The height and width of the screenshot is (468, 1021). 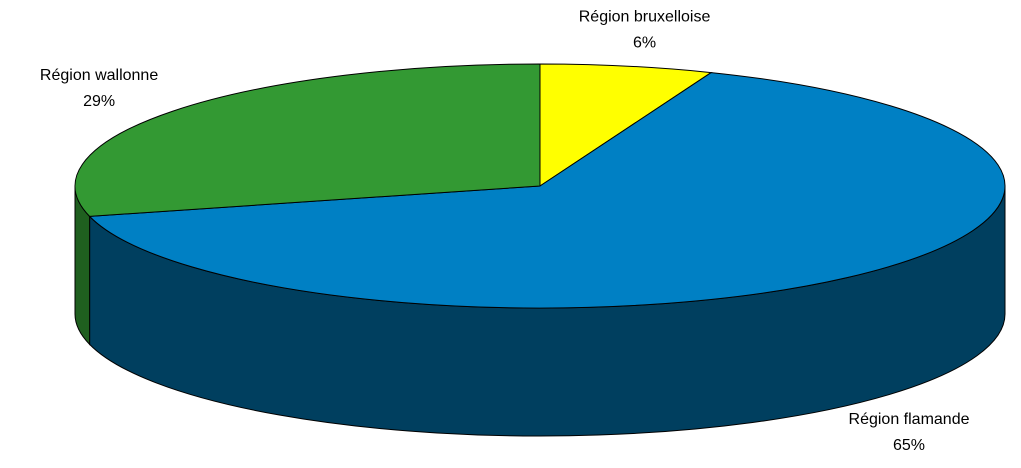 I want to click on slice, so click(x=626, y=125).